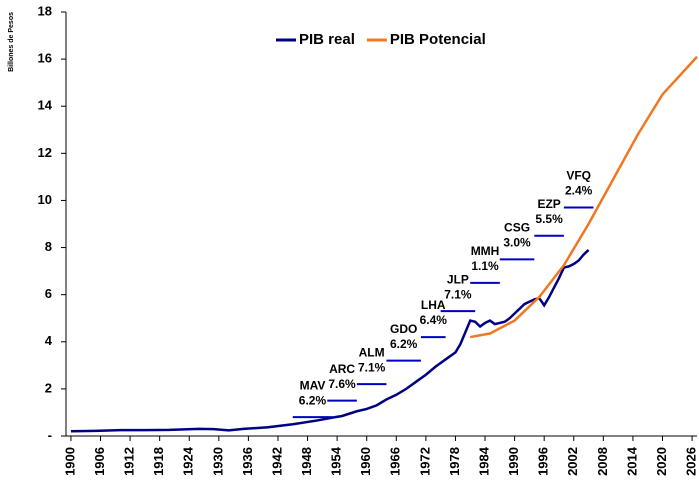 The image size is (699, 489). Describe the element at coordinates (48, 246) in the screenshot. I see `y-tick-label: 8` at that location.